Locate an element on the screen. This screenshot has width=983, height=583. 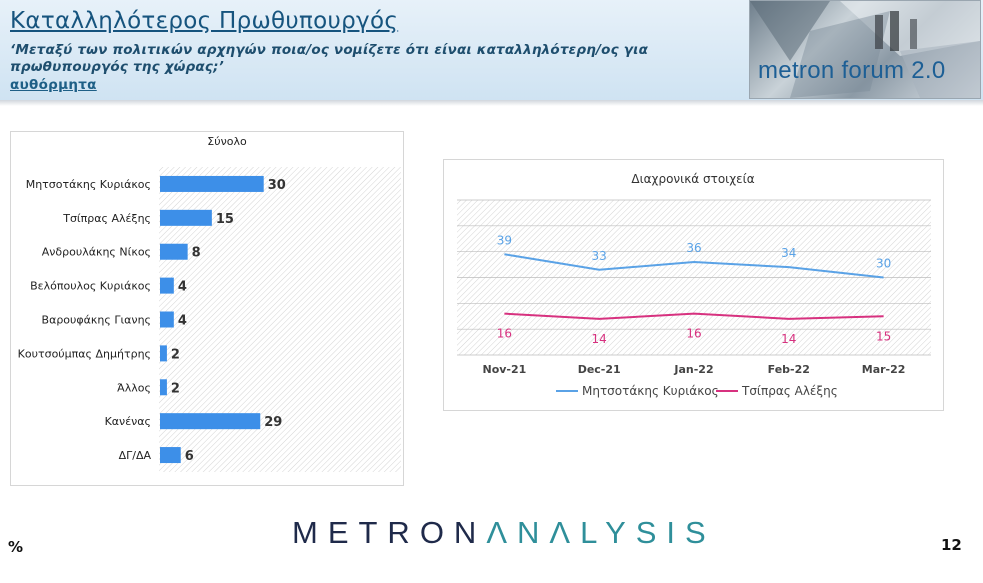
data-label: 39 is located at coordinates (504, 240).